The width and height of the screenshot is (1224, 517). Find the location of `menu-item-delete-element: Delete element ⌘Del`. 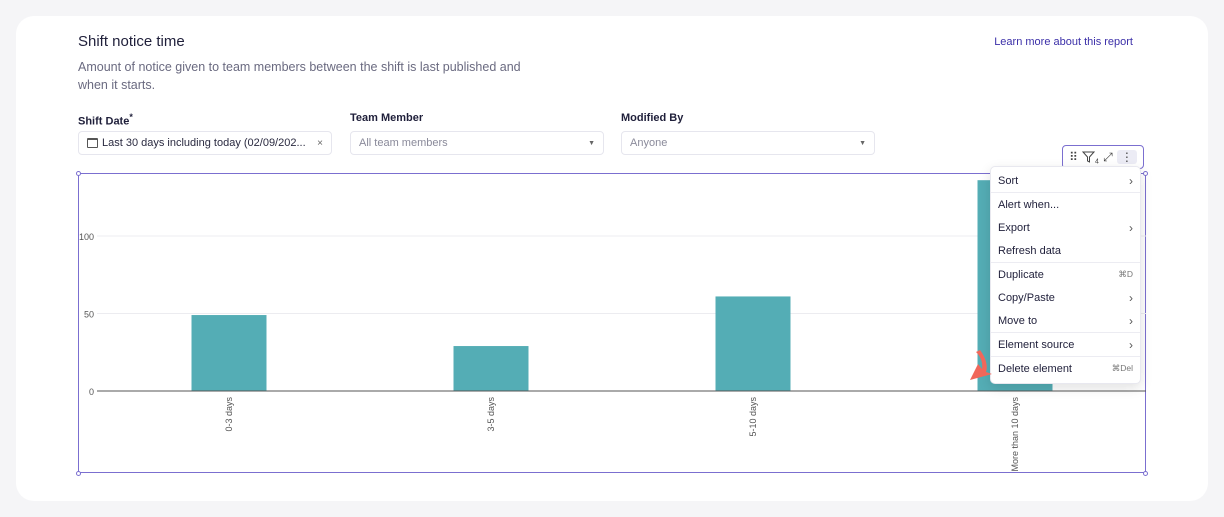

menu-item-delete-element: Delete element ⌘Del is located at coordinates (1065, 368).